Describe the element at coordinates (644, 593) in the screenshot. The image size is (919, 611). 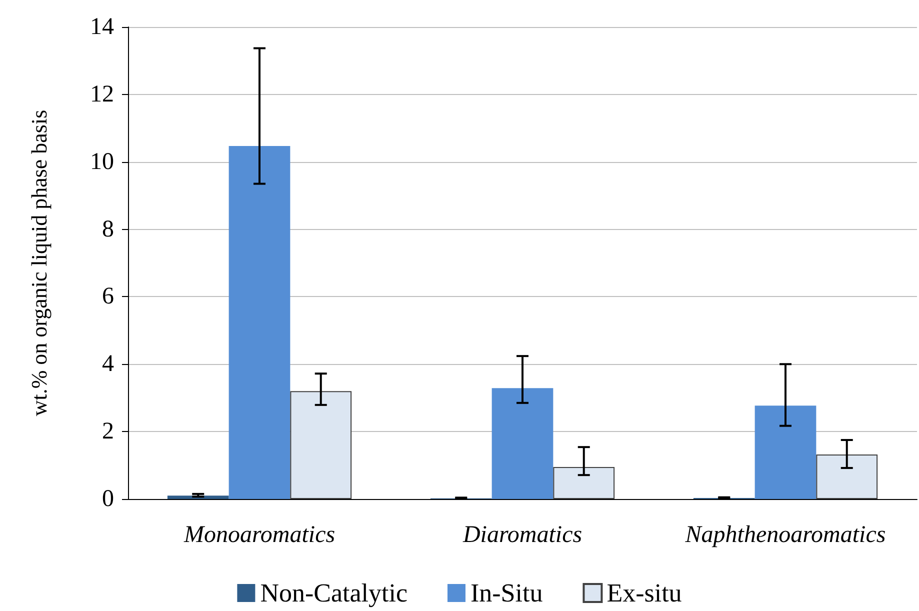
I see `legend-label: Ex-situ` at that location.